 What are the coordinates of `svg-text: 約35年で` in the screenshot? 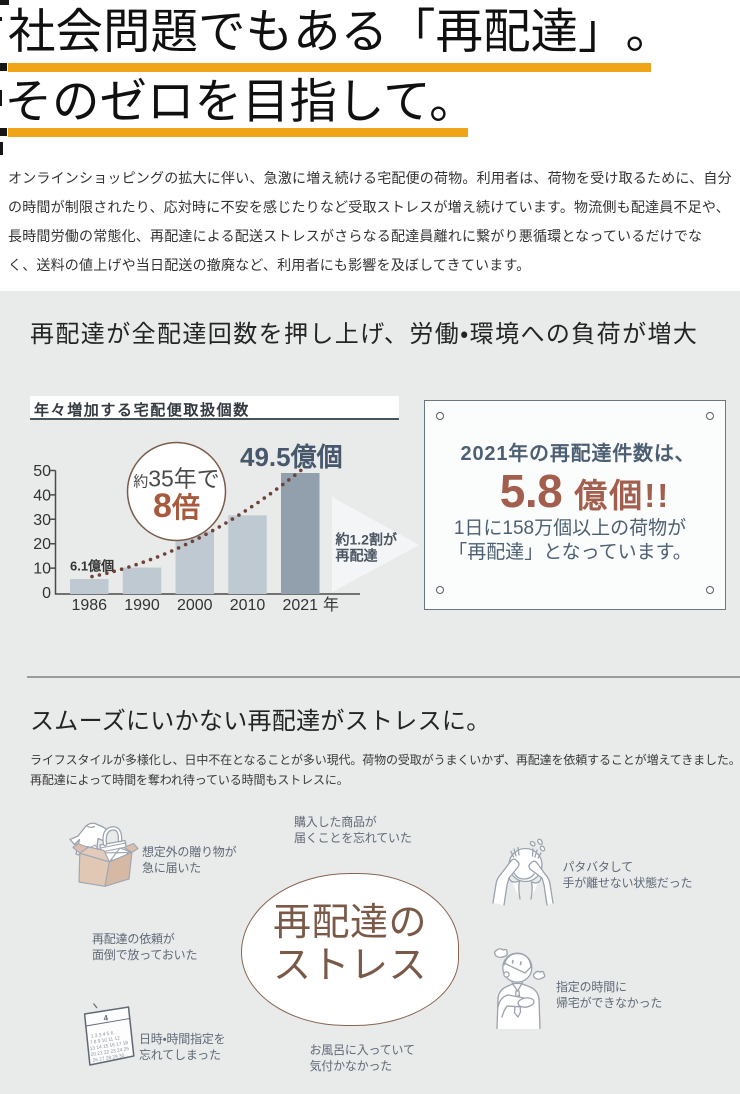 It's located at (176, 479).